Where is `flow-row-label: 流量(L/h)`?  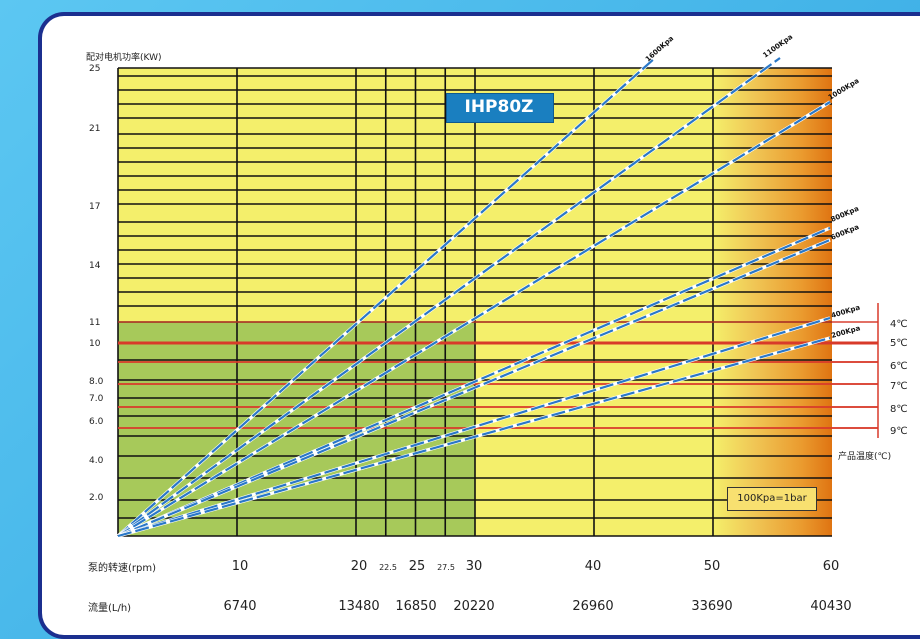 flow-row-label: 流量(L/h) is located at coordinates (110, 608).